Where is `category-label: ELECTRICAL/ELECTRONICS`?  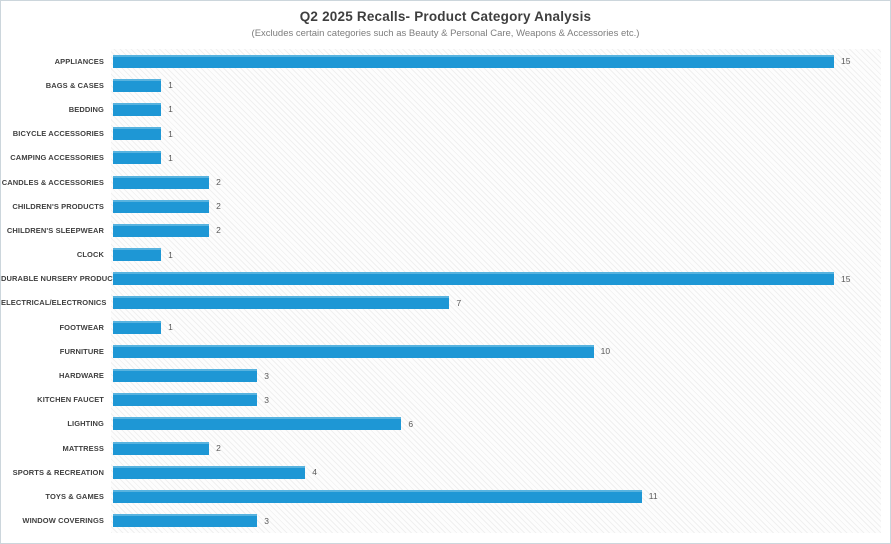
category-label: ELECTRICAL/ELECTRONICS is located at coordinates (54, 303).